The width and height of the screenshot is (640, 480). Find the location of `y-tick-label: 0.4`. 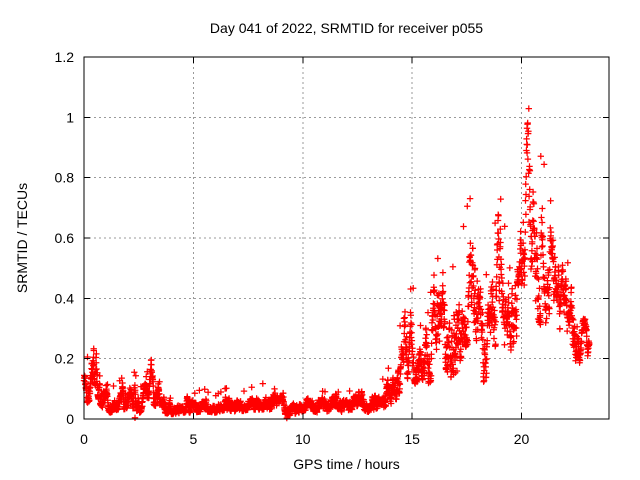

y-tick-label: 0.4 is located at coordinates (65, 298).